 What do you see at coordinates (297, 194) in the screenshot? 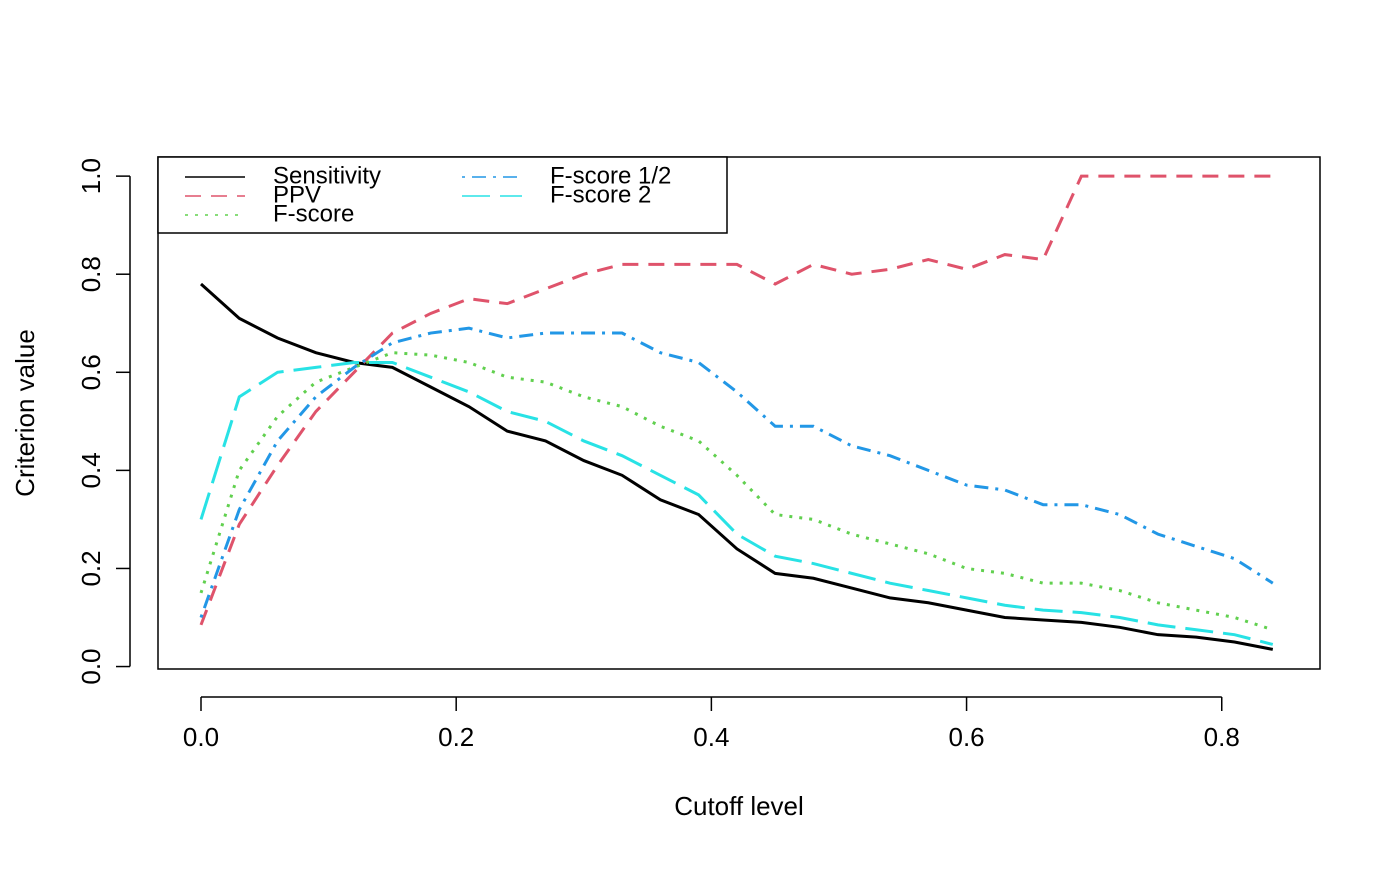
I see `legend-label: PPV` at bounding box center [297, 194].